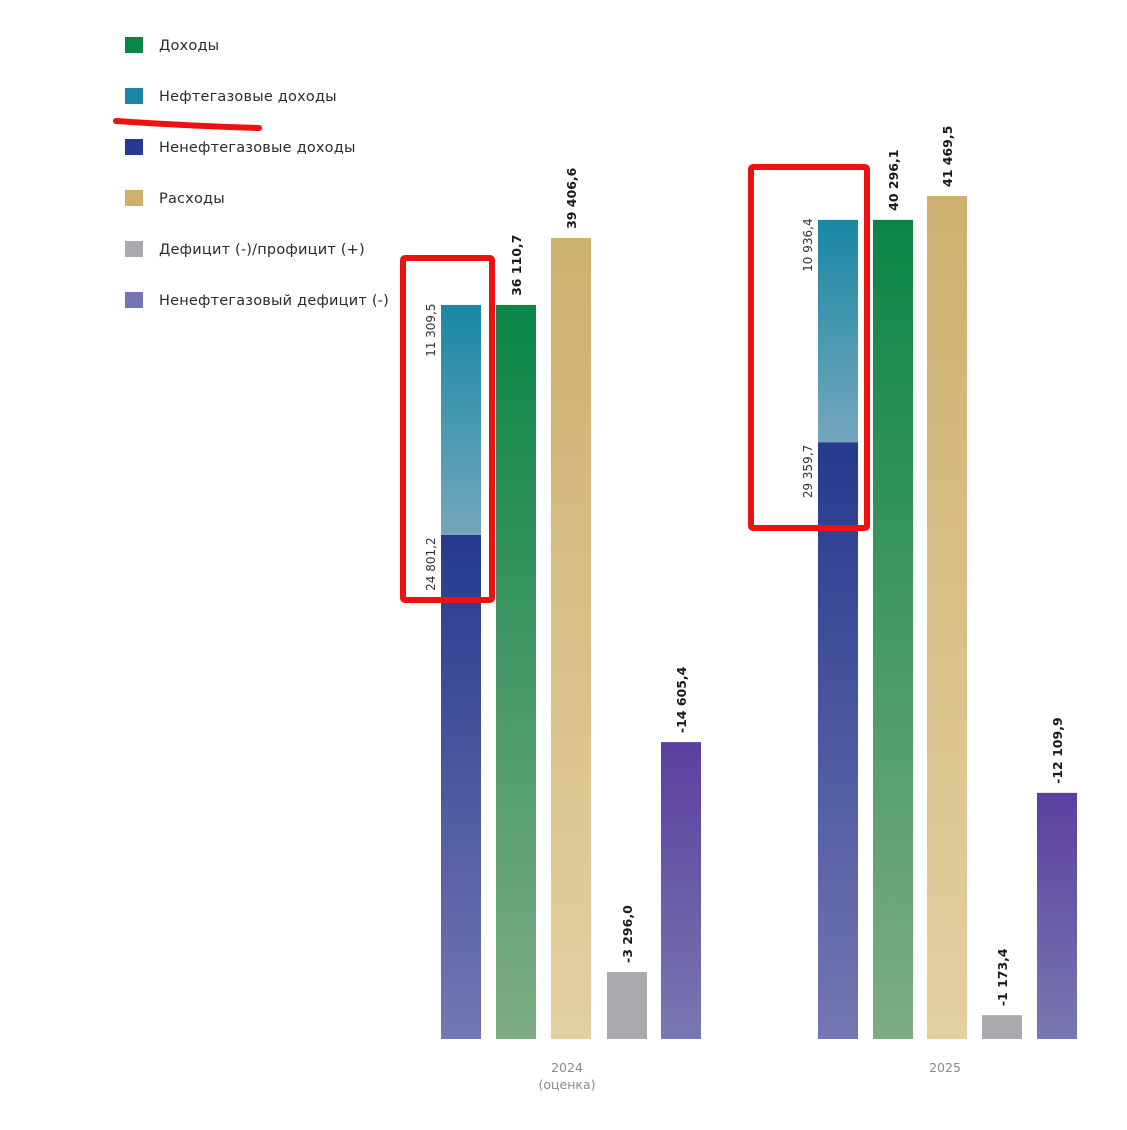  I want to click on data-label-non-oil-gas-deficit: -14 605,4, so click(681, 699).